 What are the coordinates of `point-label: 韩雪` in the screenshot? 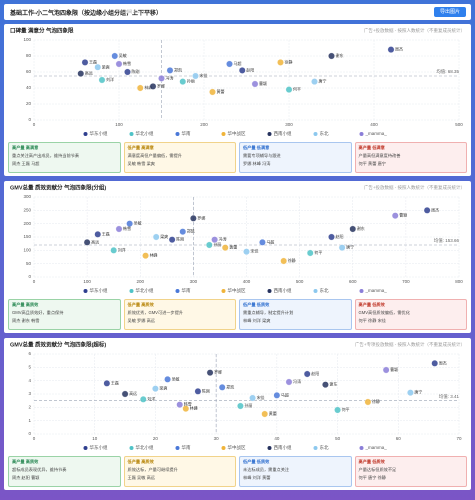 It's located at (127, 63).